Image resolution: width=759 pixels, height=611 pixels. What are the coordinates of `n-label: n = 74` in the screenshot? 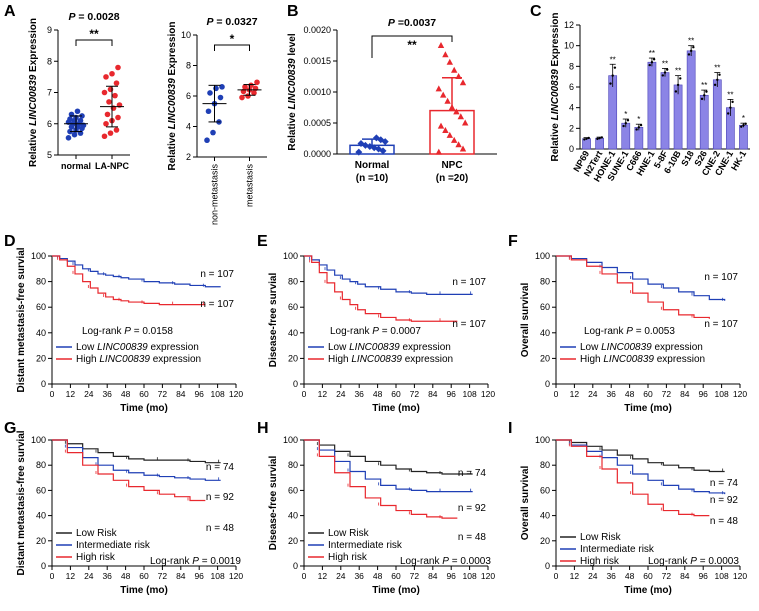 It's located at (724, 483).